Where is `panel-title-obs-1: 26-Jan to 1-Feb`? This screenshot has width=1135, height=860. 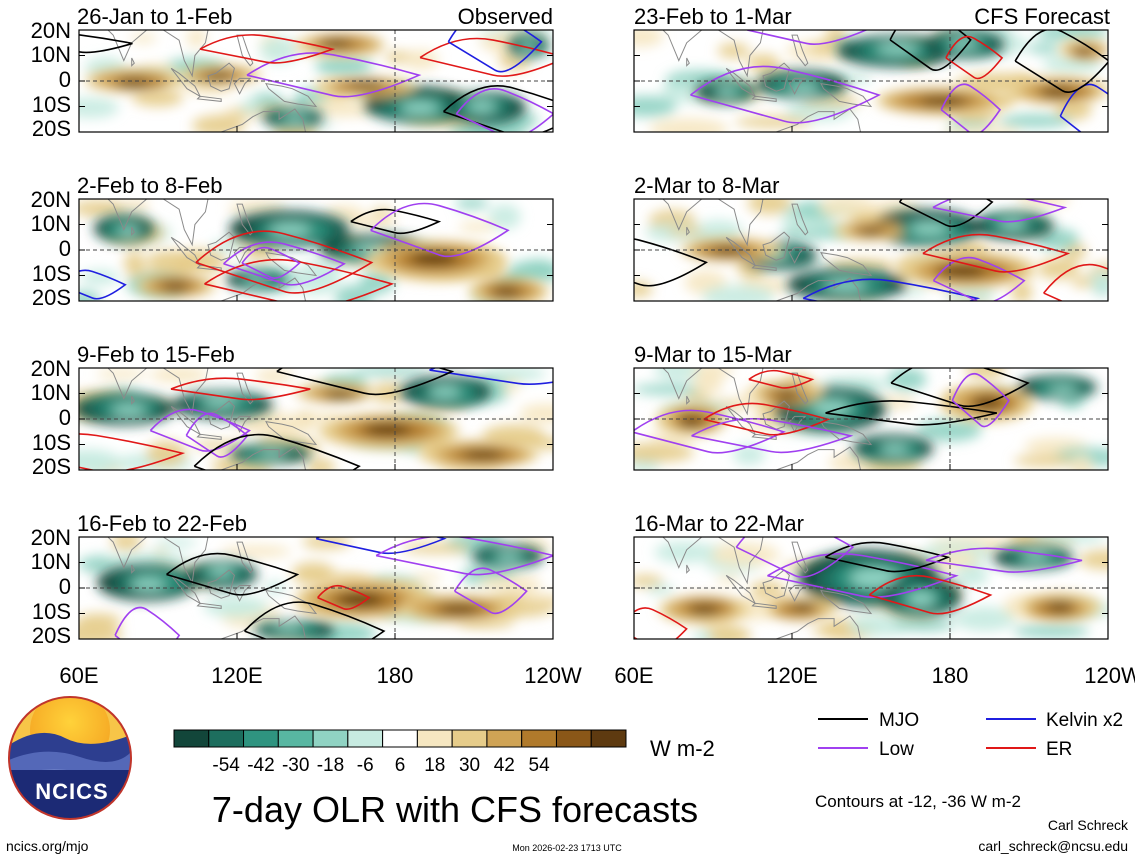 panel-title-obs-1: 26-Jan to 1-Feb is located at coordinates (154, 16).